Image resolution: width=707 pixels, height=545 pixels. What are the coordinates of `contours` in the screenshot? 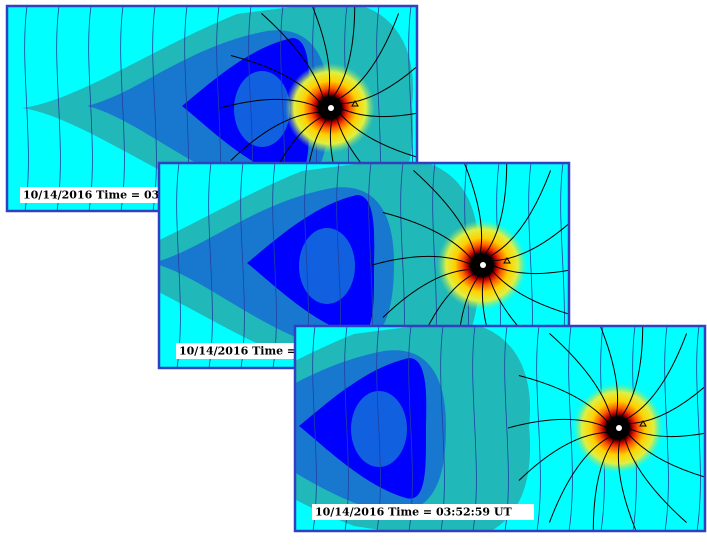 It's located at (413, 428).